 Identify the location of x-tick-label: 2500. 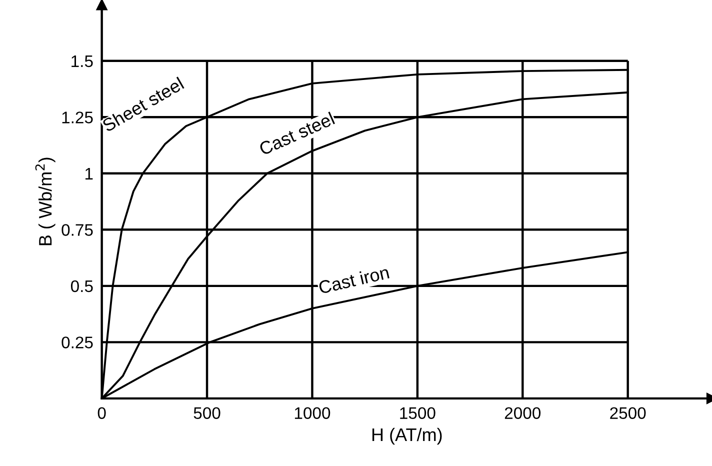
(628, 413).